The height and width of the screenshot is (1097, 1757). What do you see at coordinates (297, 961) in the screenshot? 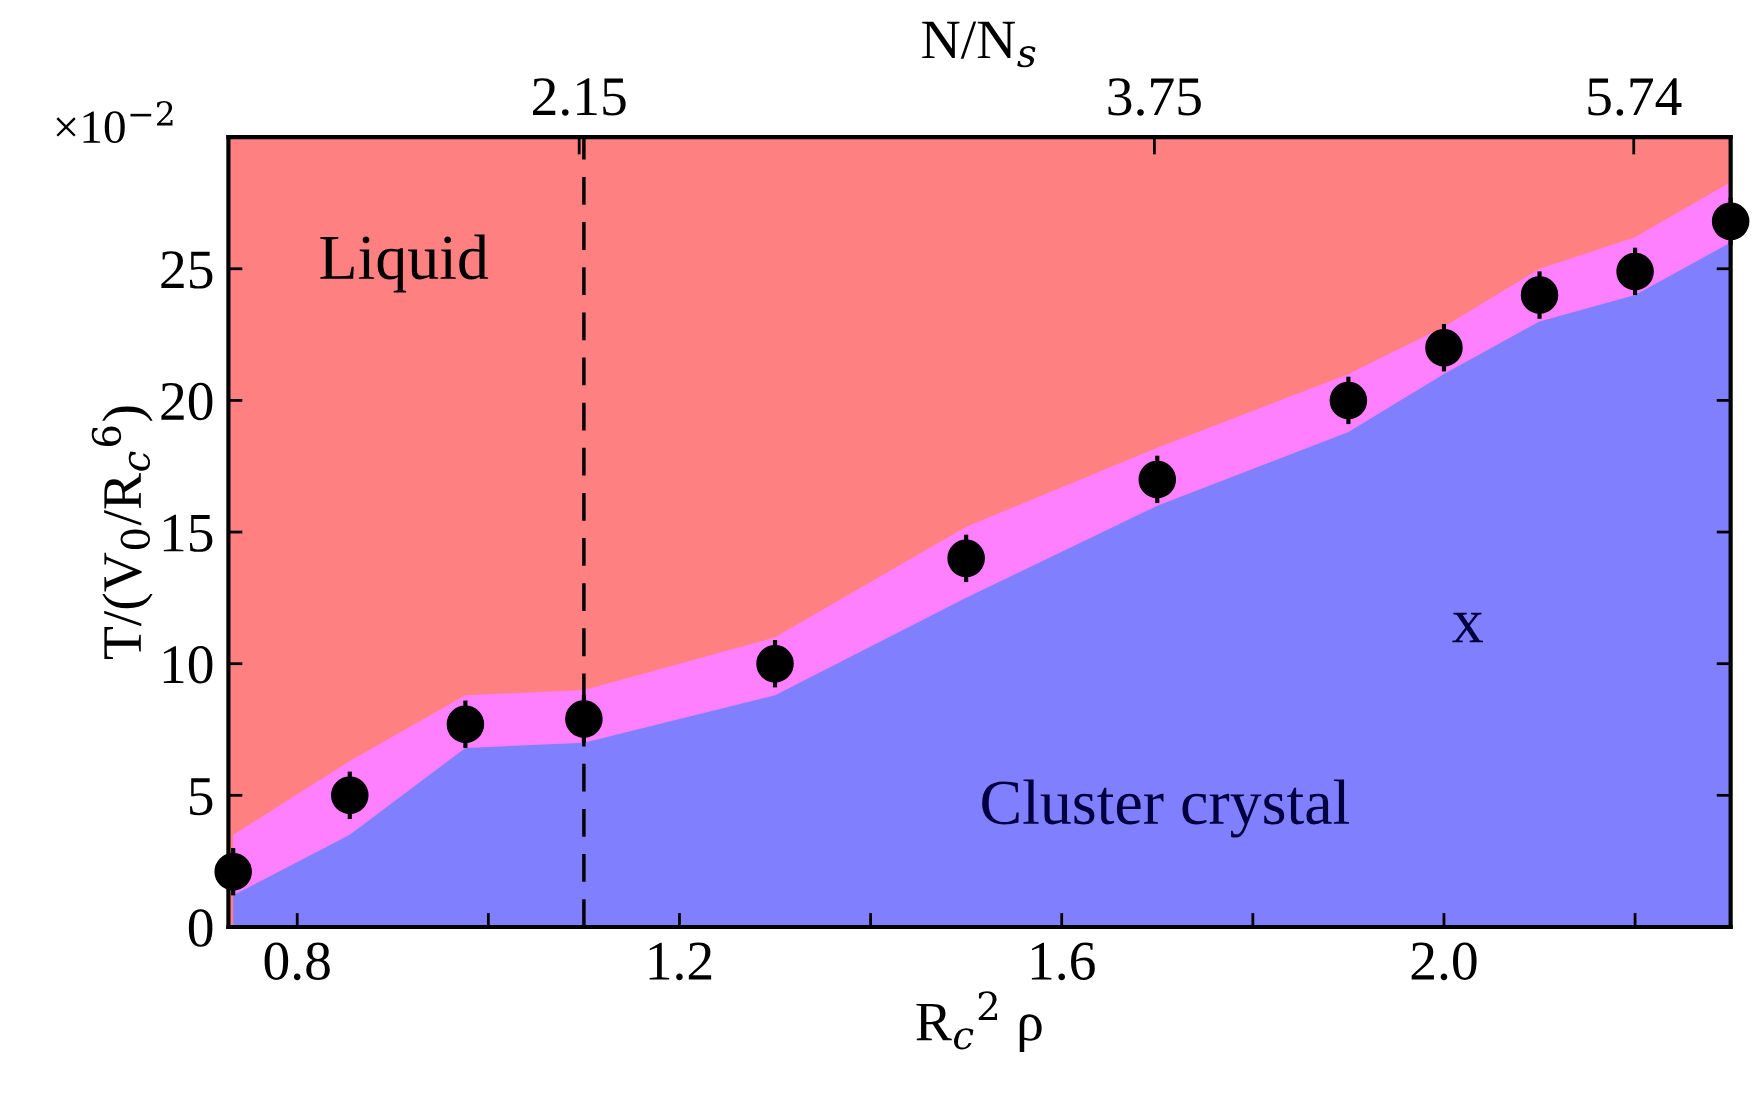
I see `x-tick-label: 0.8` at bounding box center [297, 961].